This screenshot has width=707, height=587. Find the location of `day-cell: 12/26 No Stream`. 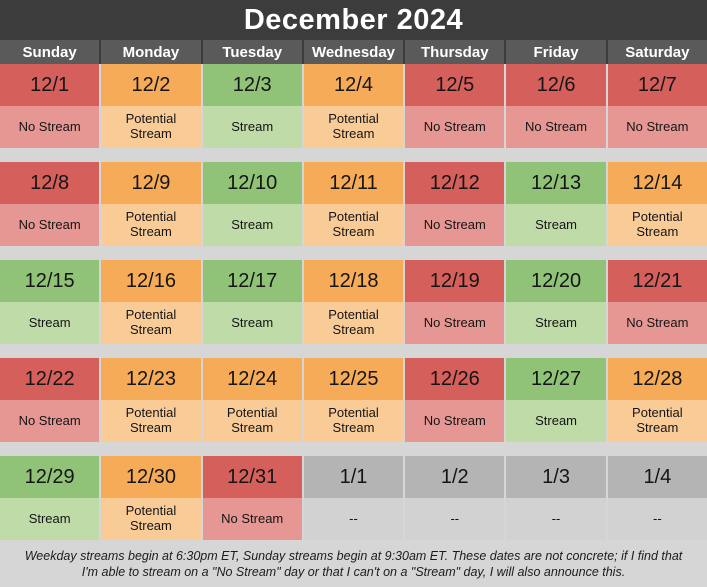

day-cell: 12/26 No Stream is located at coordinates (455, 400).